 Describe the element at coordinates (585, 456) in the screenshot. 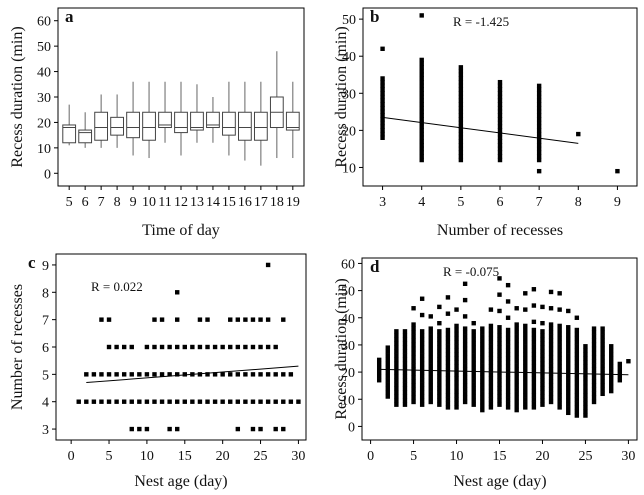

I see `panel-d-xtick-label: 25` at that location.